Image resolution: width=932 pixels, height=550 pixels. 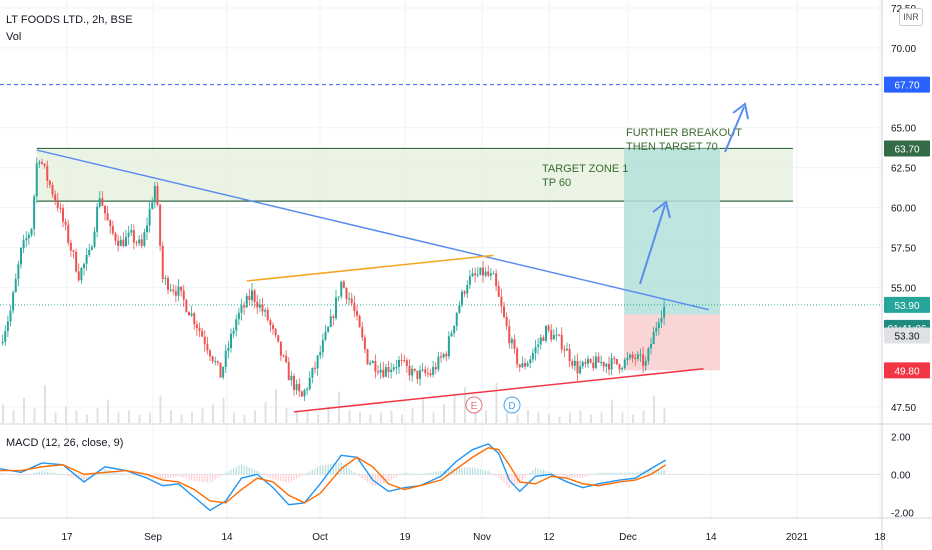 What do you see at coordinates (903, 248) in the screenshot?
I see `price-tick-label: 57.50` at bounding box center [903, 248].